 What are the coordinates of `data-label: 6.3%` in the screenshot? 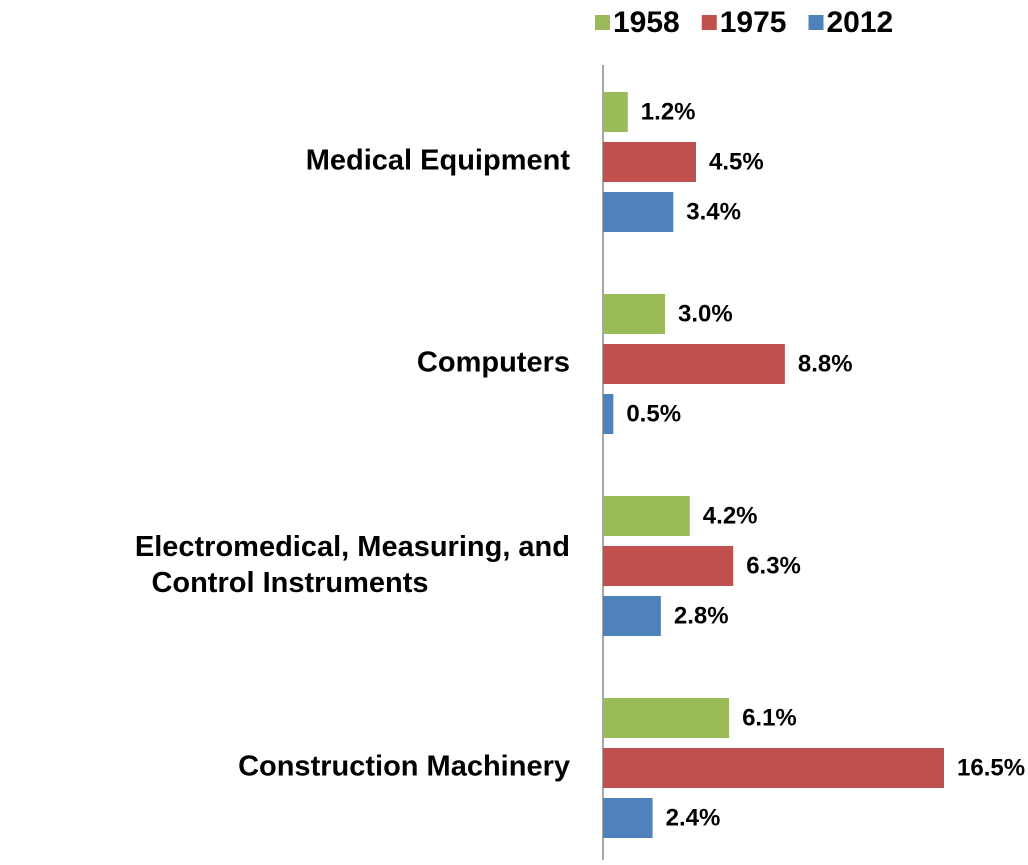 It's located at (773, 565).